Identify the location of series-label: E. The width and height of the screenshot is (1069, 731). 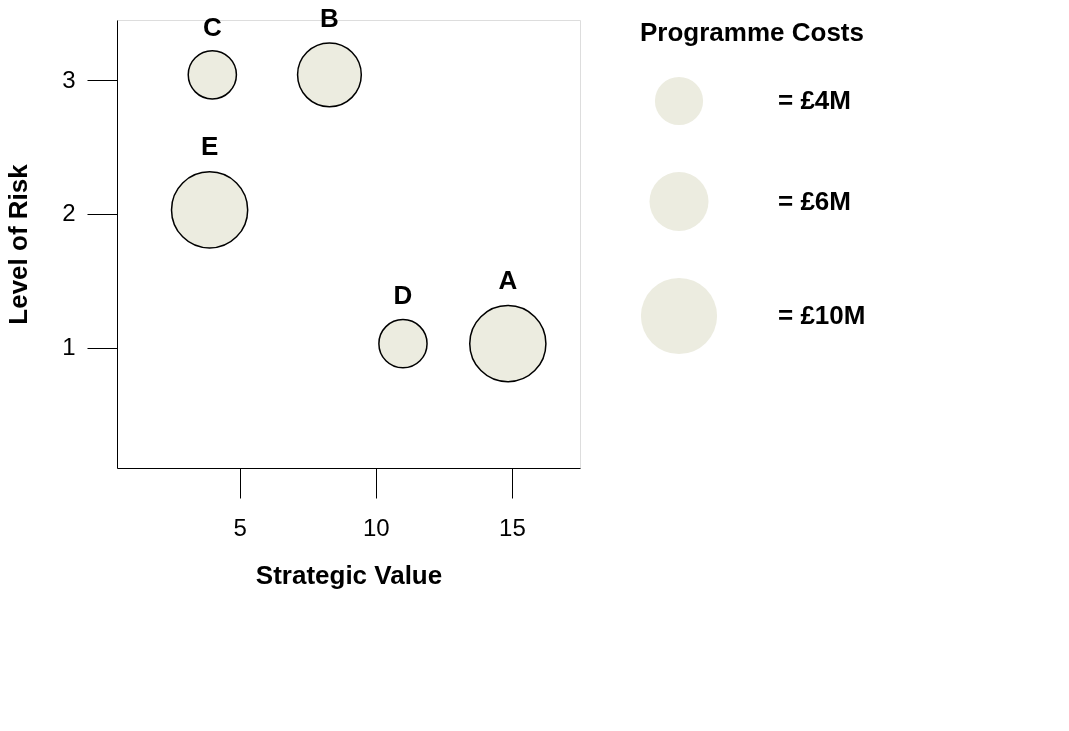
(209, 145).